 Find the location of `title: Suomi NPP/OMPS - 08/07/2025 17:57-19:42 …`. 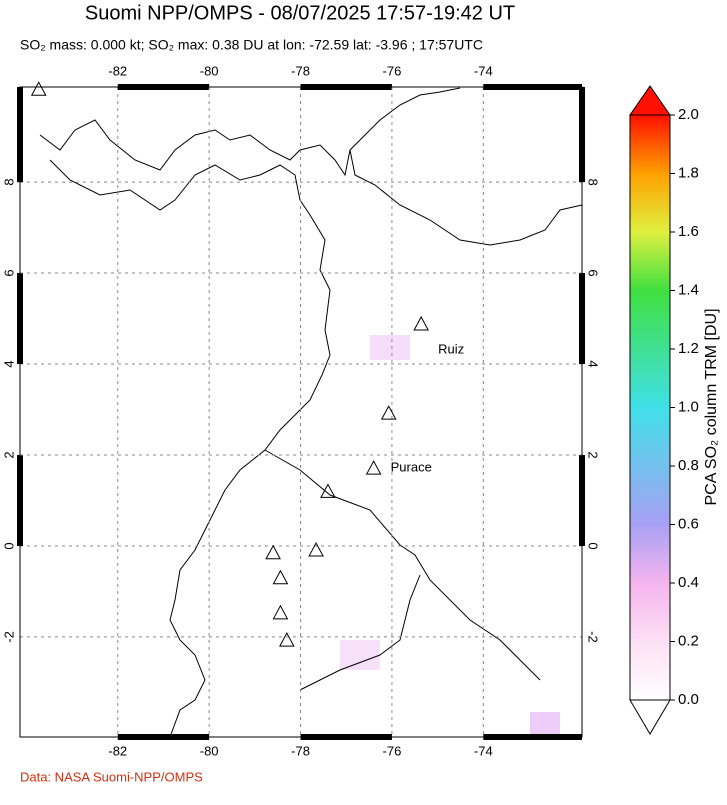

title: Suomi NPP/OMPS - 08/07/2025 17:57-19:42 … is located at coordinates (300, 13).